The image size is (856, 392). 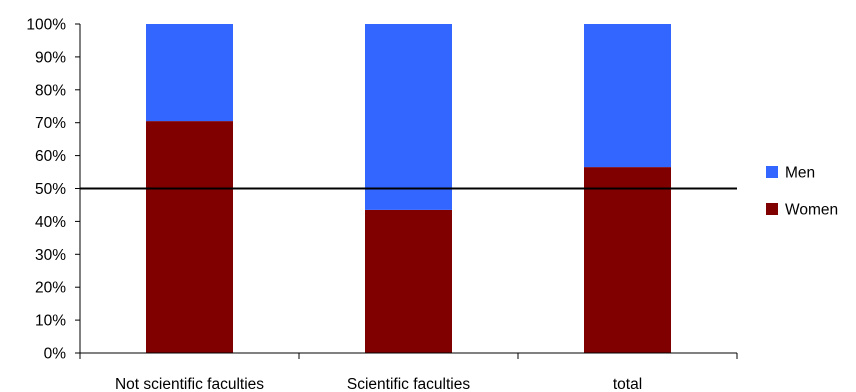 I want to click on y-tick-label: 10%, so click(x=50, y=321).